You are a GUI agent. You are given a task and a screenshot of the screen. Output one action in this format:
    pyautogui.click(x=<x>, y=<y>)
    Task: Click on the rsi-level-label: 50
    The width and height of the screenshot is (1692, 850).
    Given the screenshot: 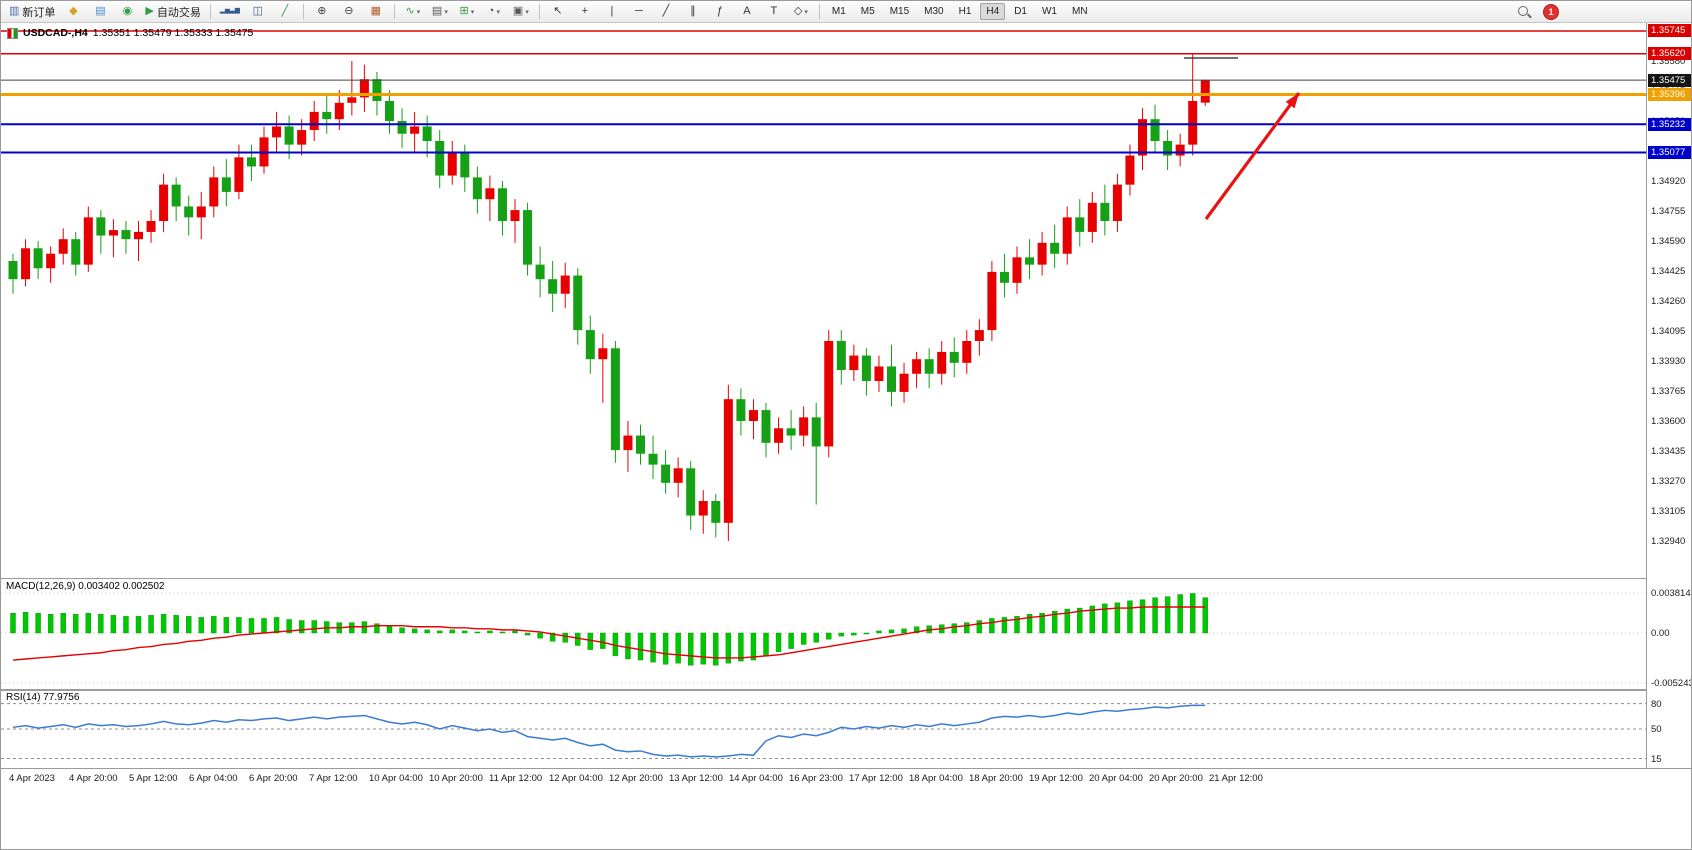 What is the action you would take?
    pyautogui.click(x=1656, y=729)
    